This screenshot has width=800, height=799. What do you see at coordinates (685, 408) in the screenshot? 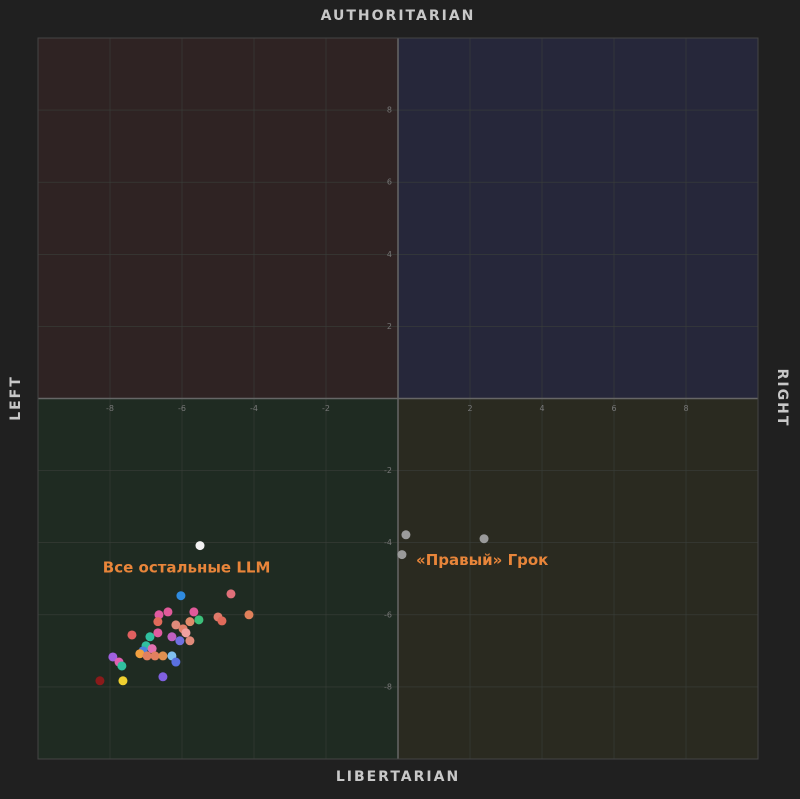
I see `x-tick-label: 8` at bounding box center [685, 408].